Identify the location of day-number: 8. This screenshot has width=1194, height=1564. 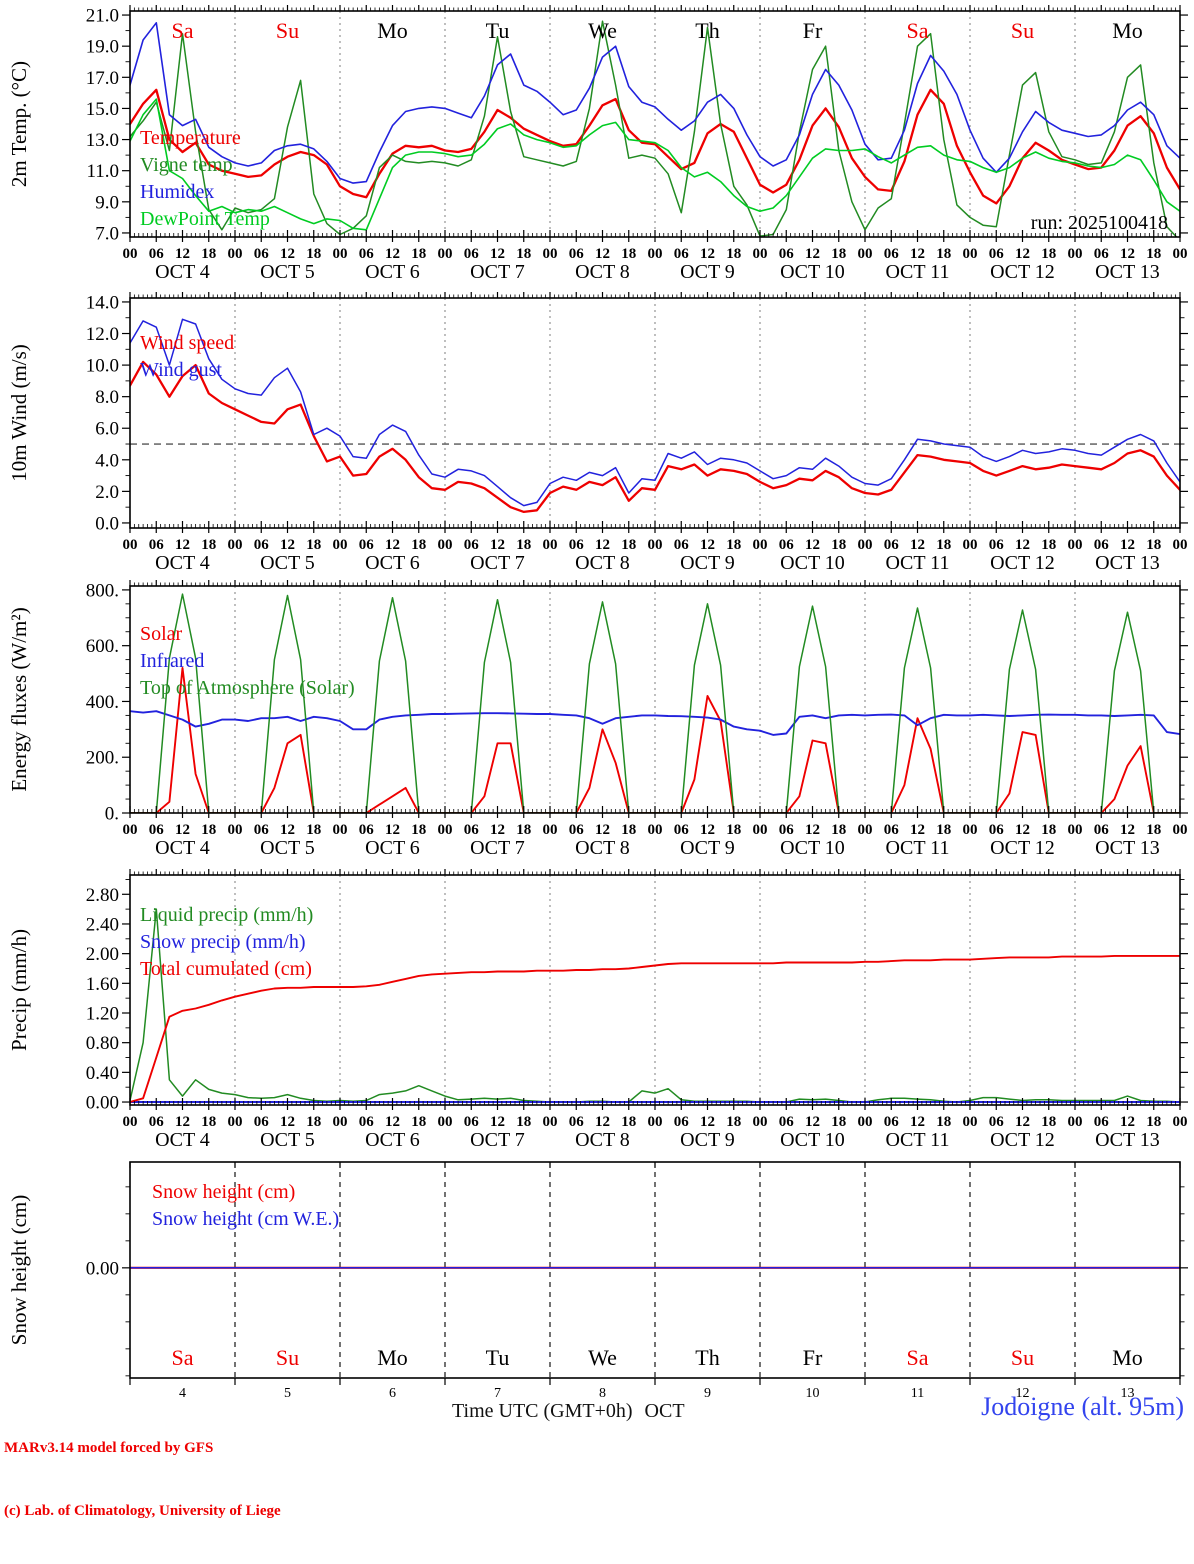
(602, 1393).